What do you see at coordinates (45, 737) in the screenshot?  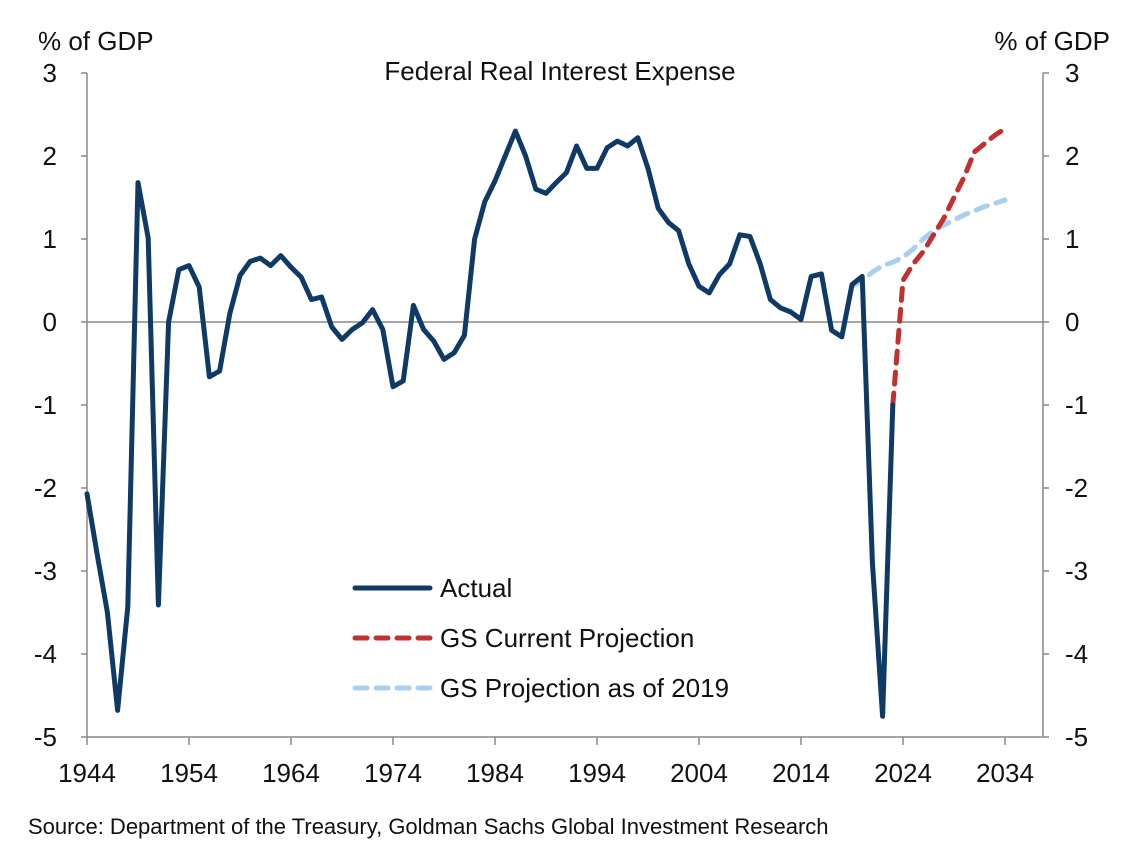 I see `y-tick-label-left: -5` at bounding box center [45, 737].